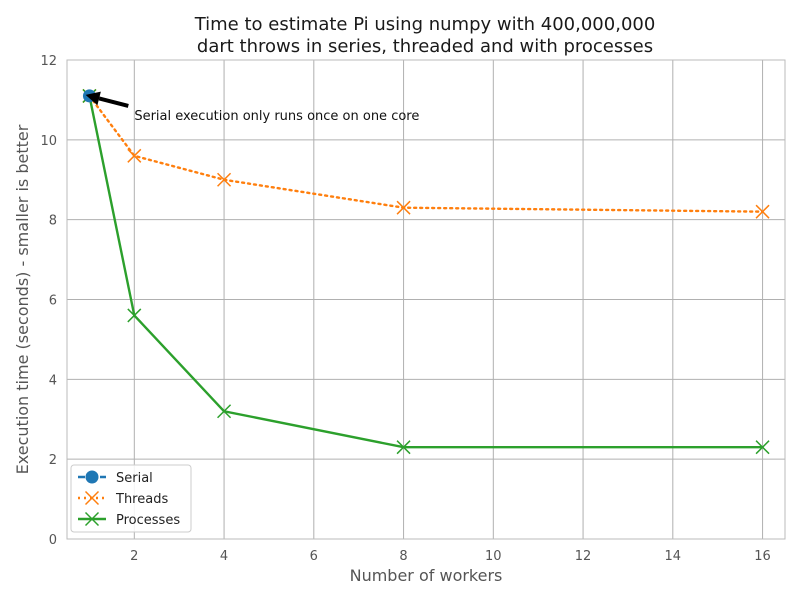  What do you see at coordinates (53, 380) in the screenshot?
I see `y-tick-label: 4` at bounding box center [53, 380].